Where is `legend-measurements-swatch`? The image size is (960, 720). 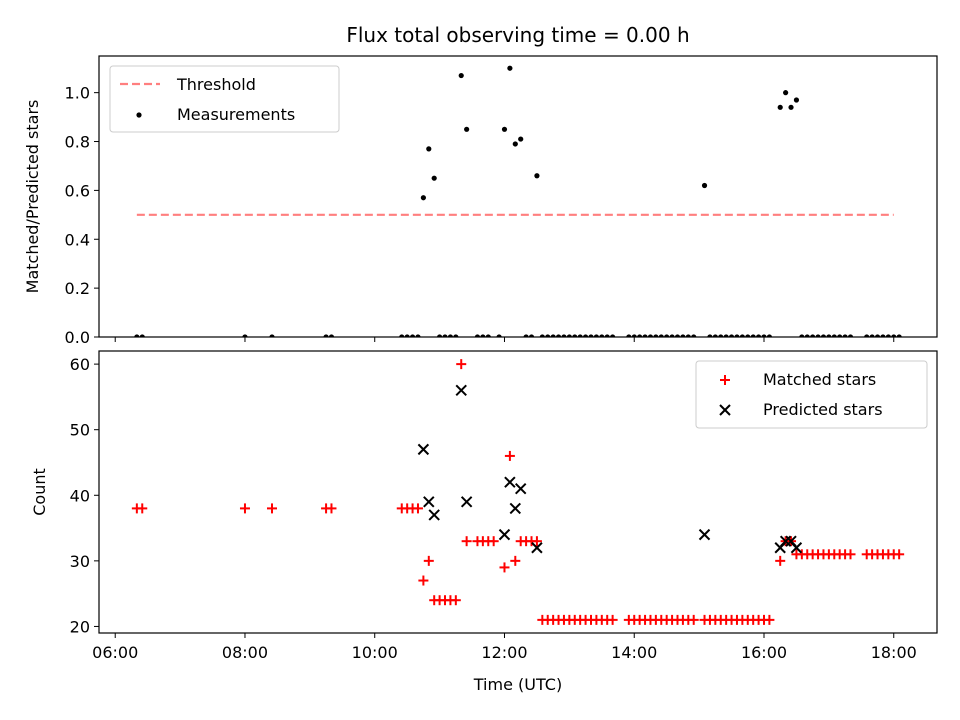
legend-measurements-swatch is located at coordinates (139, 115).